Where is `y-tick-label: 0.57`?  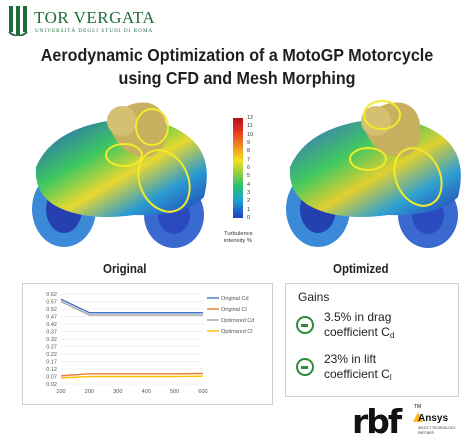
y-tick-label: 0.57 is located at coordinates (51, 303).